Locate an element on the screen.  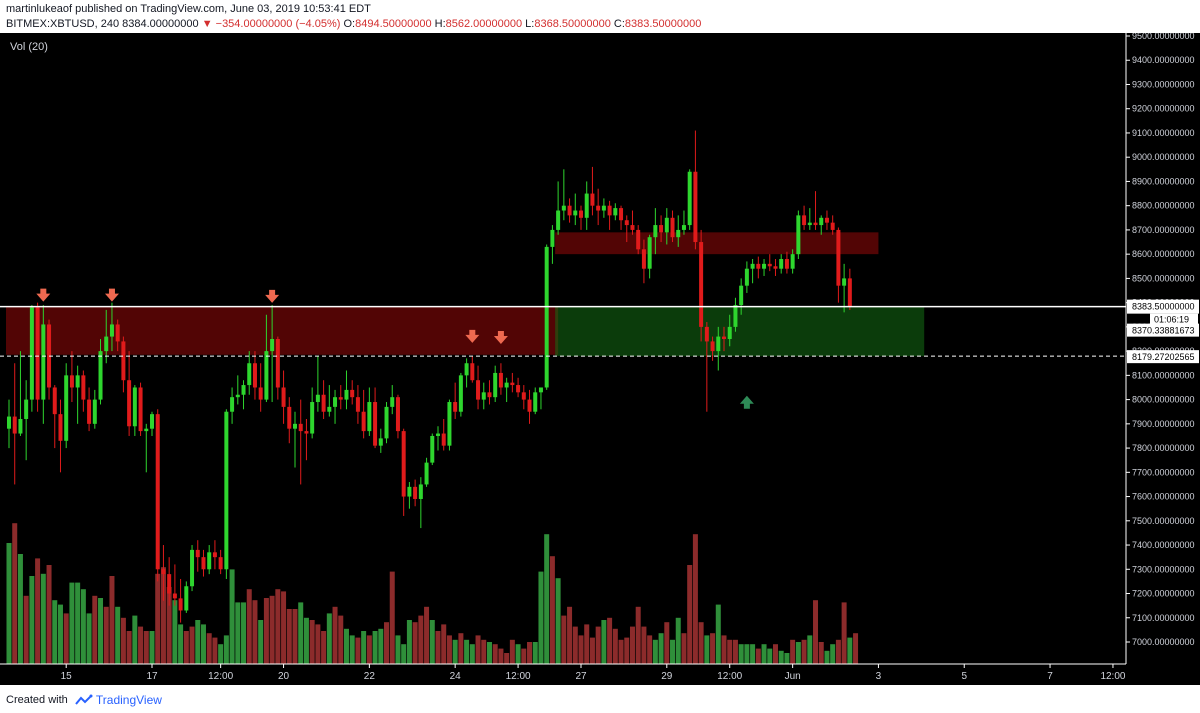
created-label: Created with is located at coordinates (37, 699).